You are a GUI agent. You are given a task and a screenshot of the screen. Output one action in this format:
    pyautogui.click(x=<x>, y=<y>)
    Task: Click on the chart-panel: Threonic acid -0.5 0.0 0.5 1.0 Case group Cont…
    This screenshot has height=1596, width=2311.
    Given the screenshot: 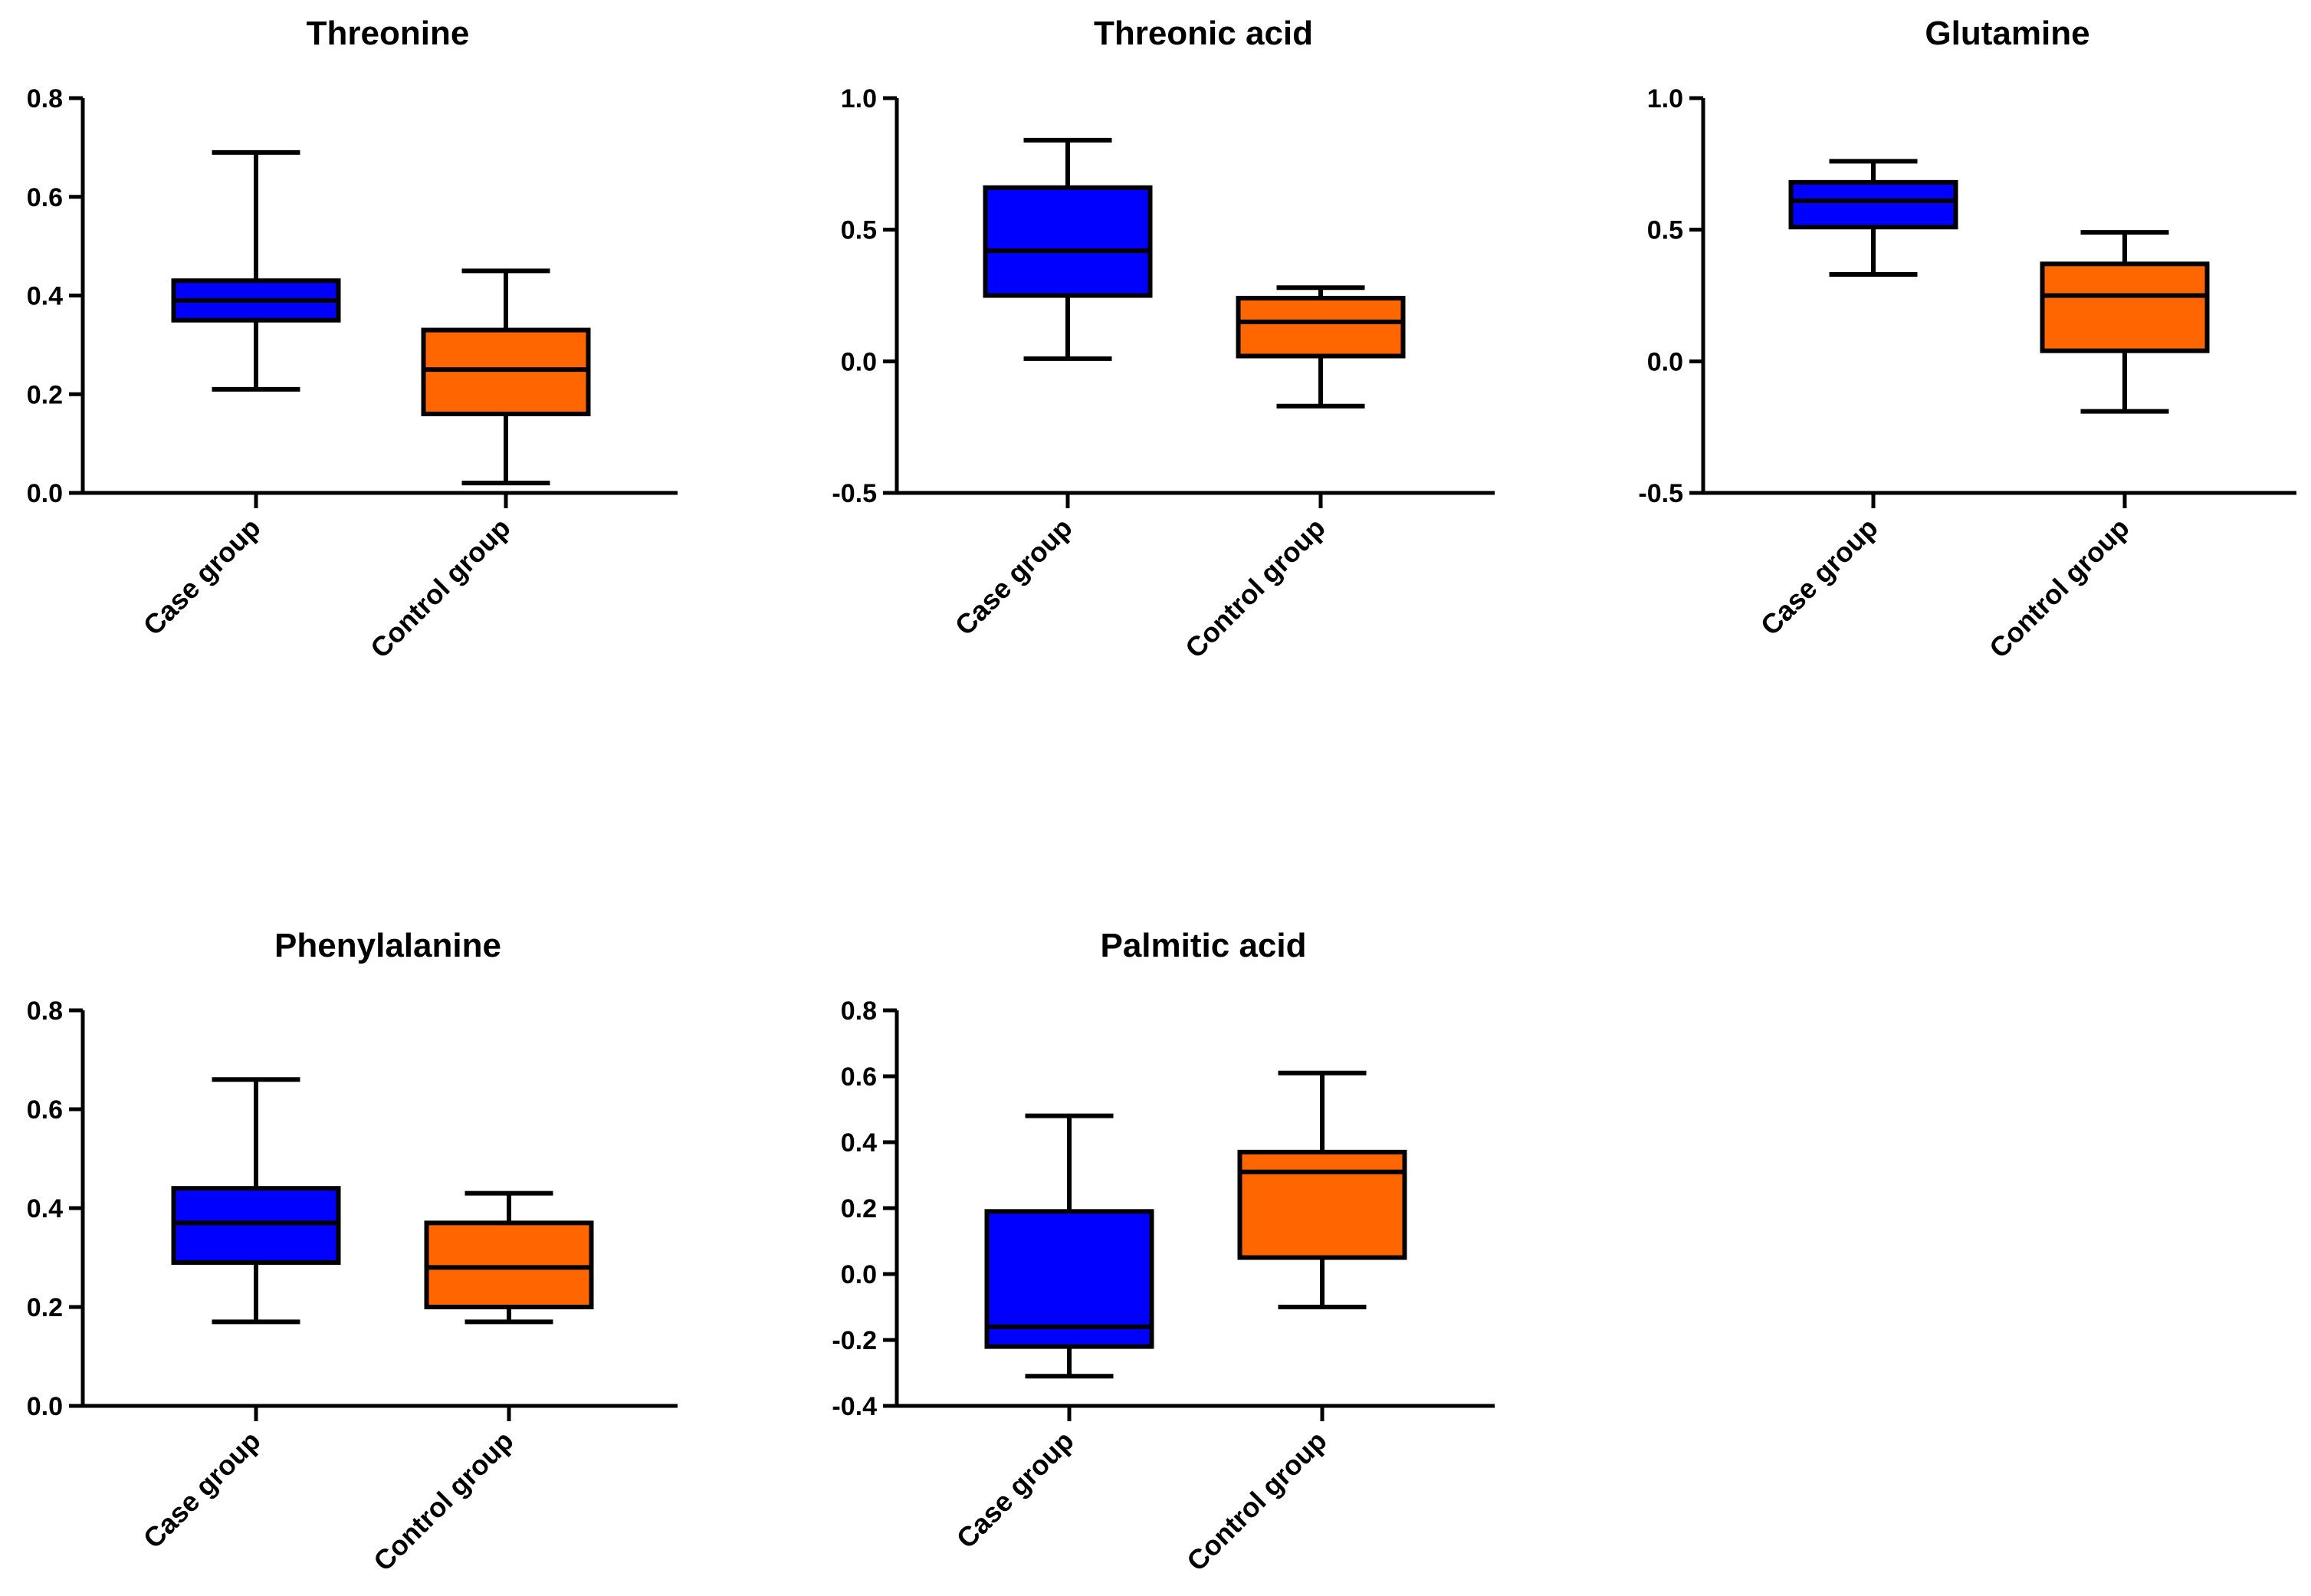 What is the action you would take?
    pyautogui.click(x=1163, y=339)
    